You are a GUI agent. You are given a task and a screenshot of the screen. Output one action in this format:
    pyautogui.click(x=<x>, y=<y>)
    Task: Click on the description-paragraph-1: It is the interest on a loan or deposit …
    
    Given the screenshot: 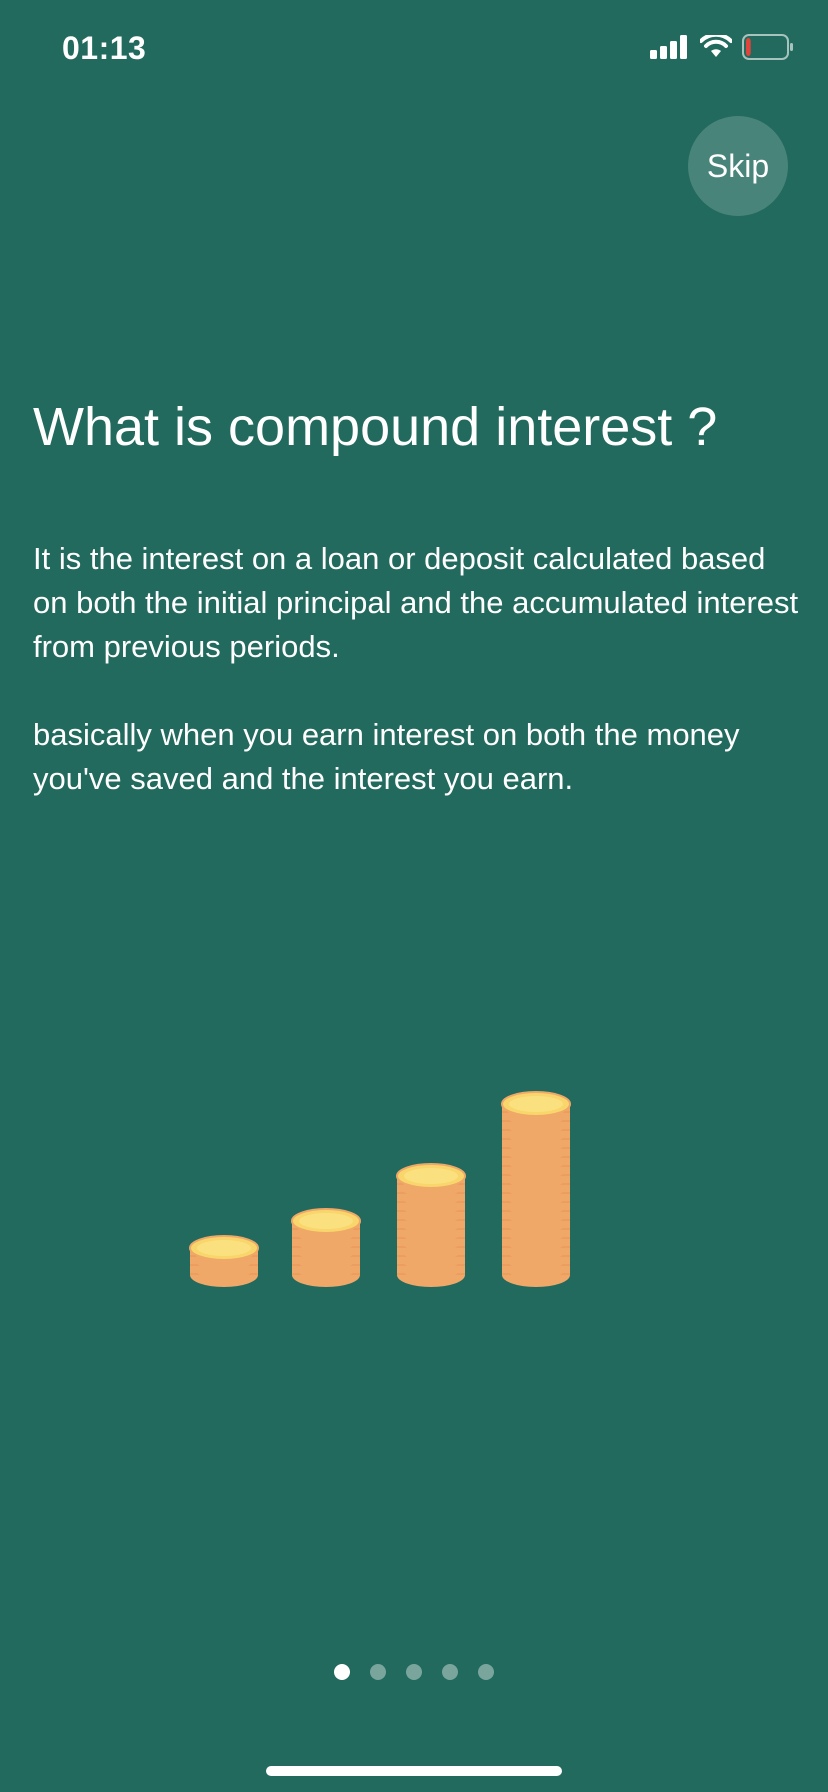 What is the action you would take?
    pyautogui.click(x=416, y=602)
    